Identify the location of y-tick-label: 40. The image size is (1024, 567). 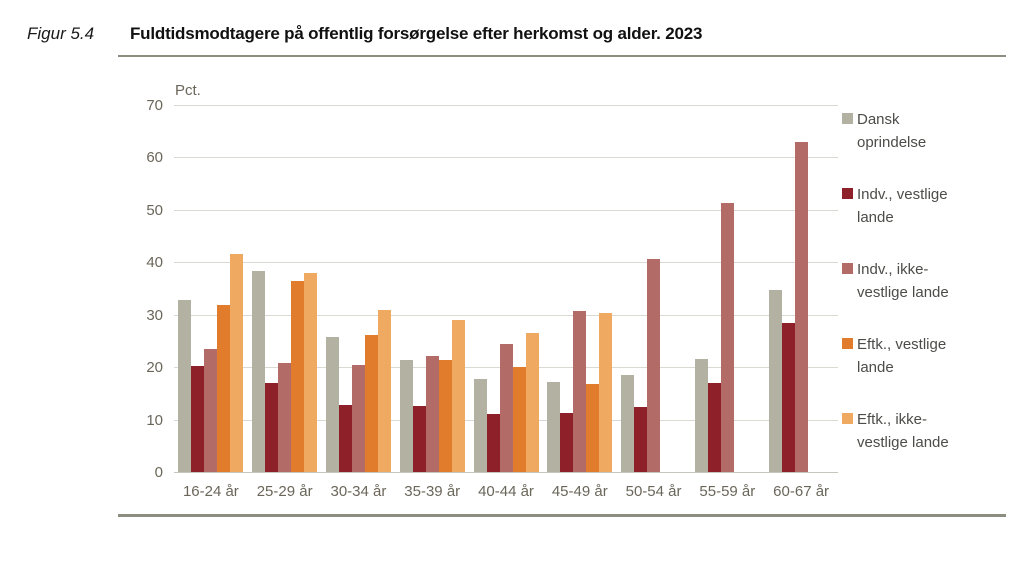
(154, 263).